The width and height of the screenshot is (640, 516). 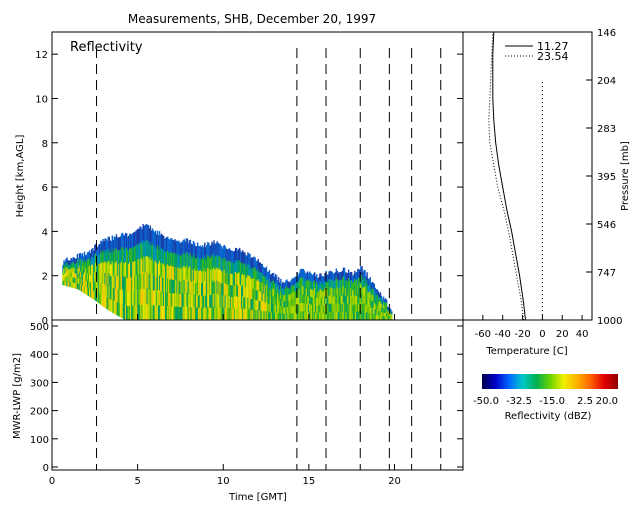 I want to click on colorbar-tick-label: 20.0, so click(x=607, y=401).